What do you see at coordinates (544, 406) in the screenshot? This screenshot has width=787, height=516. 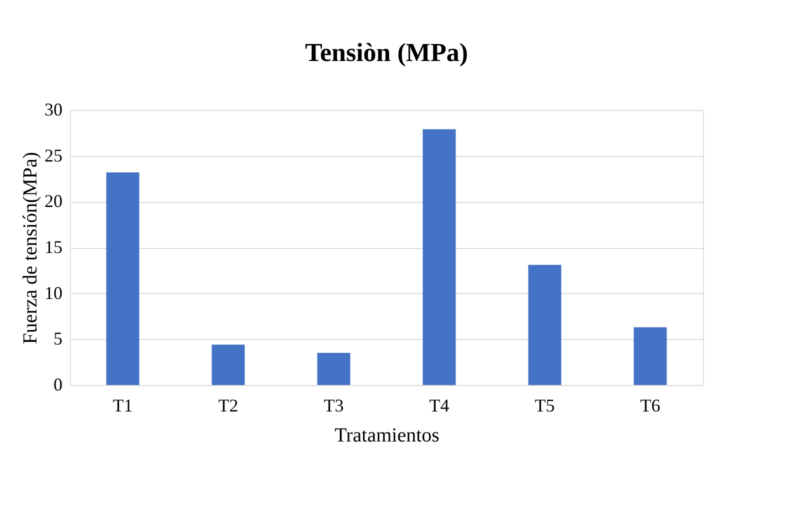 I see `x-tick-label: T5` at bounding box center [544, 406].